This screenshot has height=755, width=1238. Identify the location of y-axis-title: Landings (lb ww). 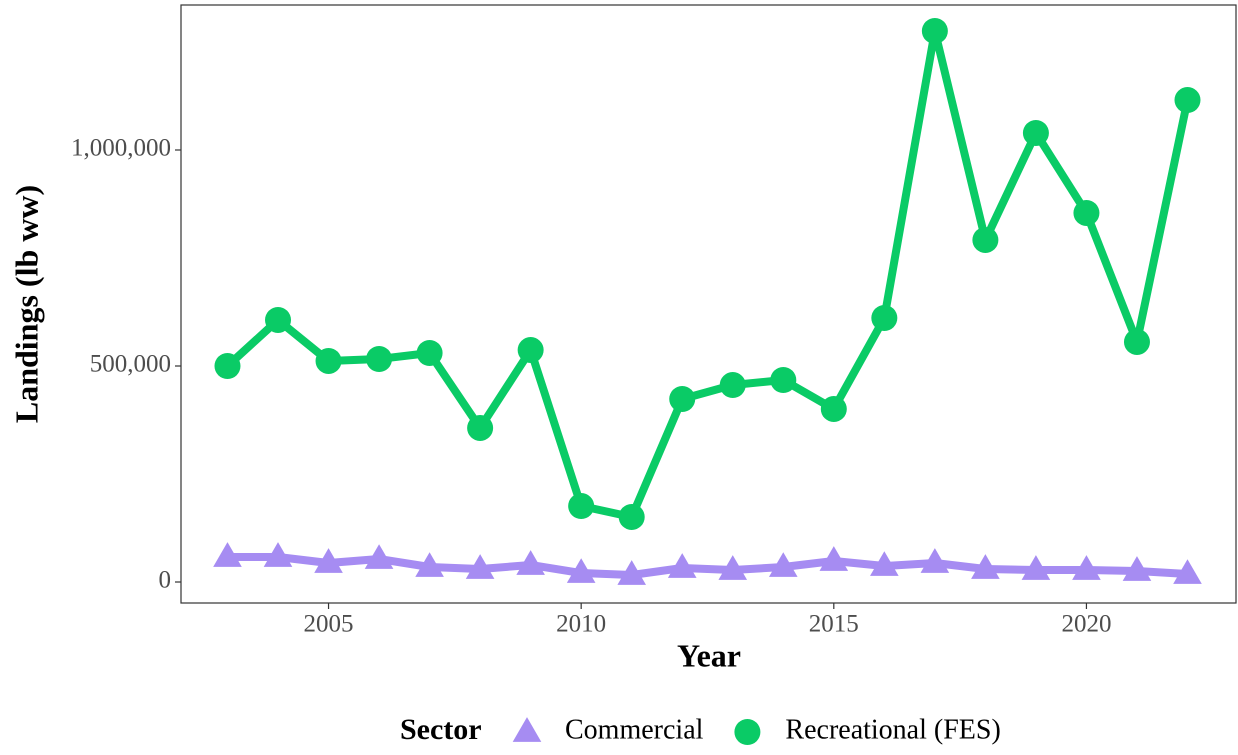
(26, 304).